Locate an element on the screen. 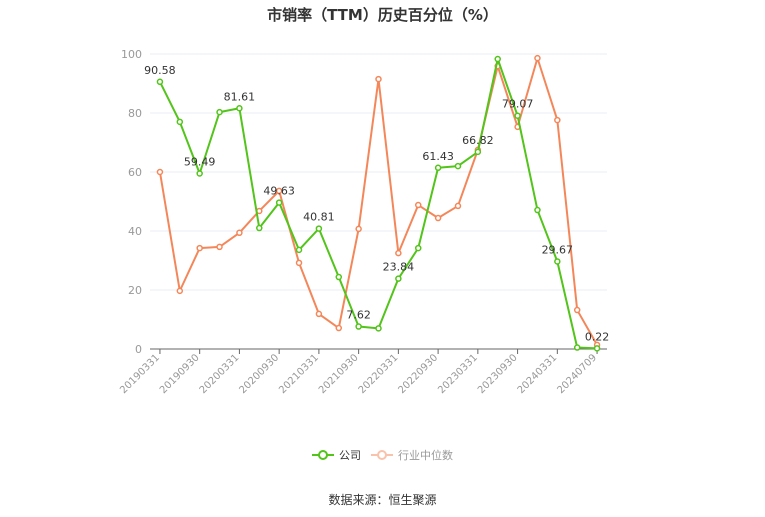 The image size is (765, 517). y-tick-label: 20 is located at coordinates (135, 290).